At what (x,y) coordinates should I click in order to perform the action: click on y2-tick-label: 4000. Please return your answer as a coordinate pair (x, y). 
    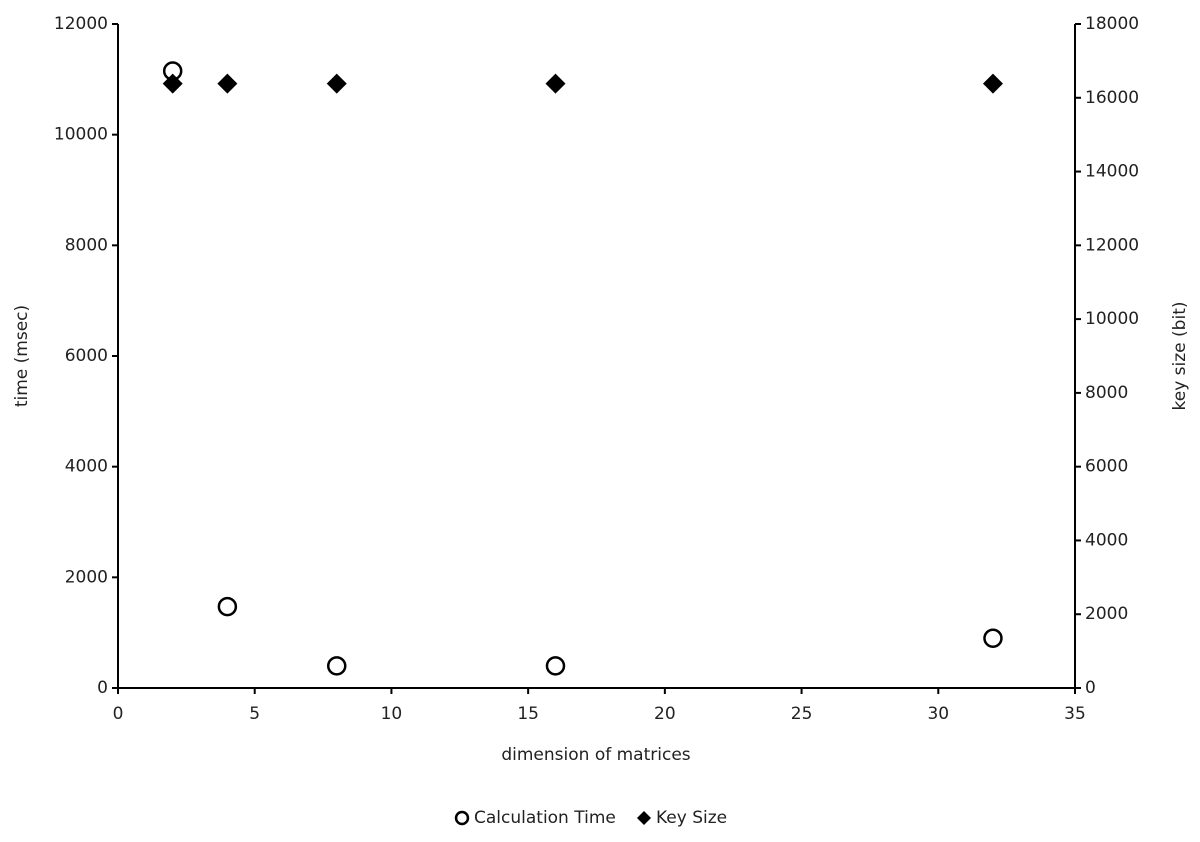
    Looking at the image, I should click on (1106, 540).